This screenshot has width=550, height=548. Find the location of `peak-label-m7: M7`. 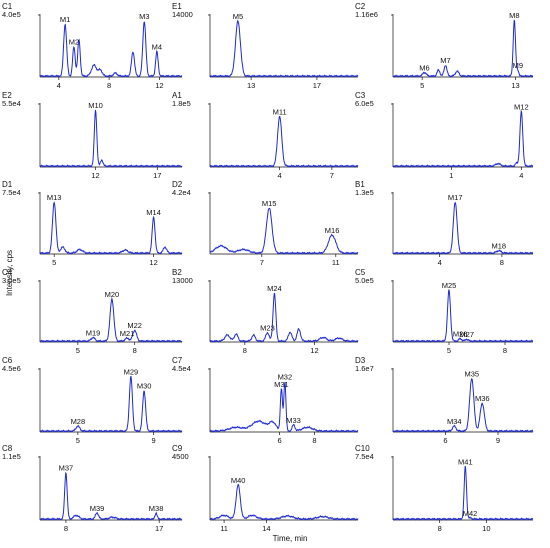

peak-label-m7: M7 is located at coordinates (445, 60).